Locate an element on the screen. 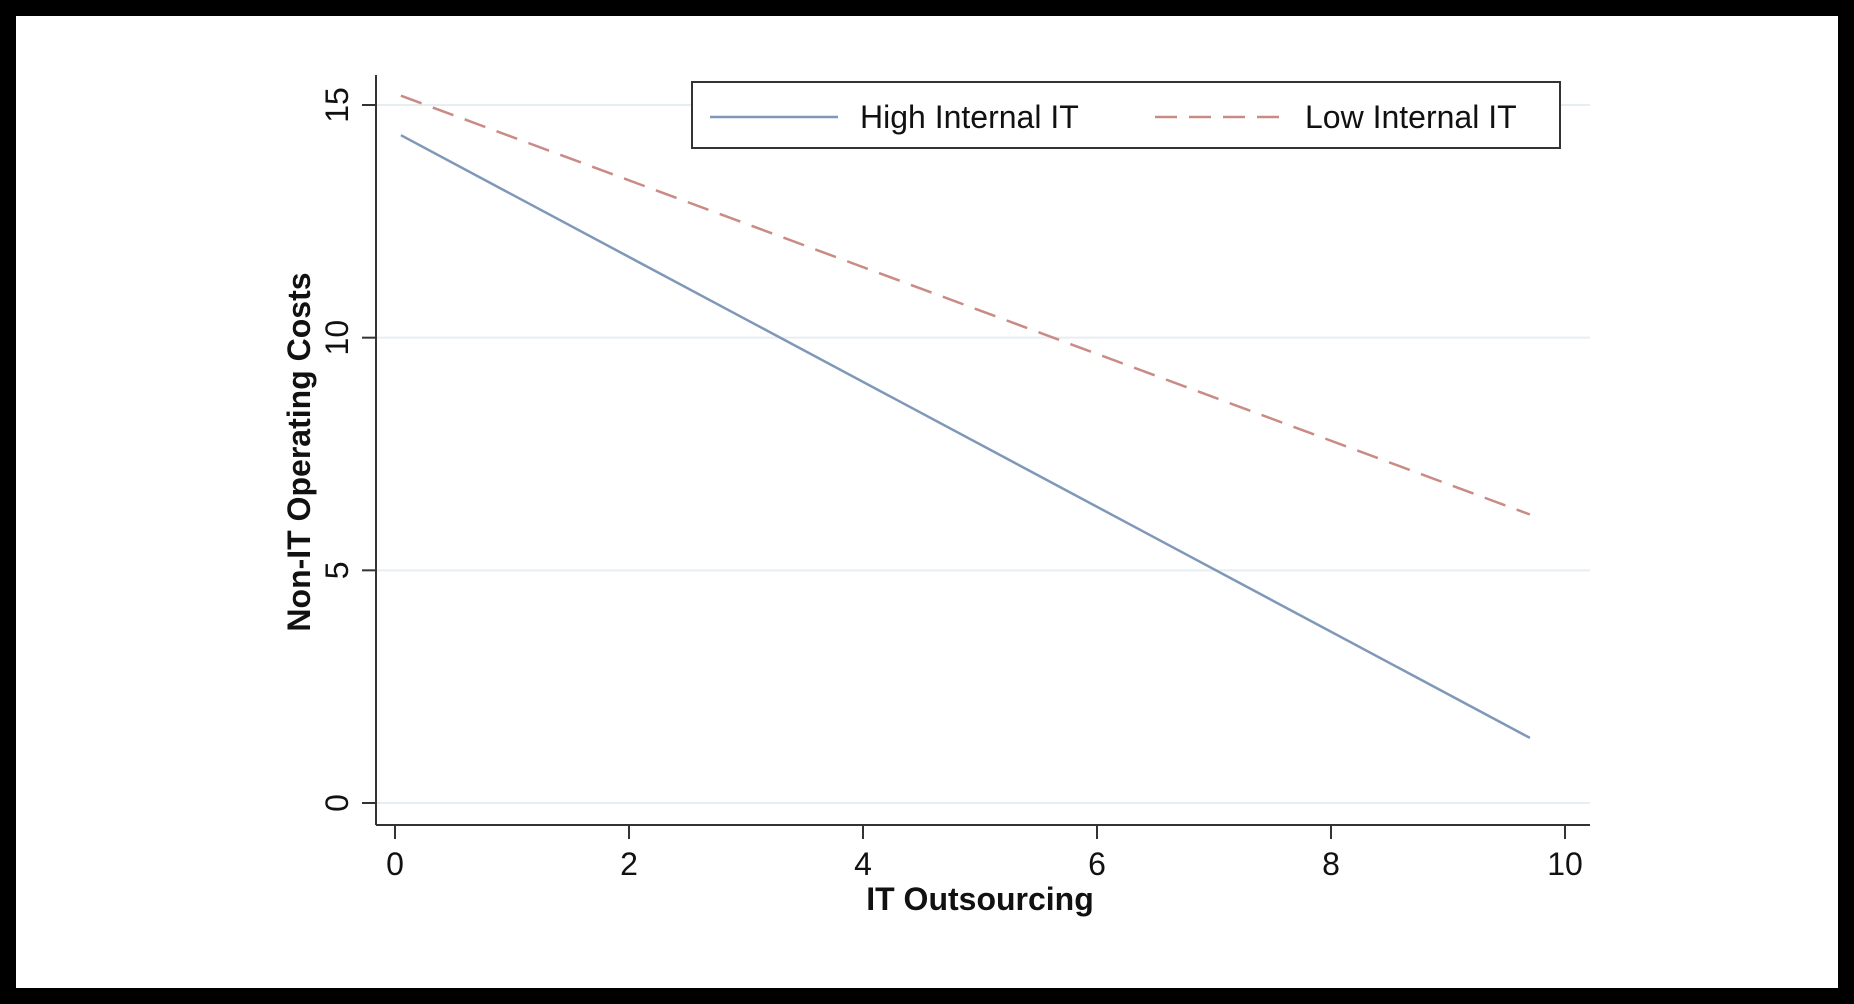 The width and height of the screenshot is (1854, 1004). x-tick-label-4: 4 is located at coordinates (863, 864).